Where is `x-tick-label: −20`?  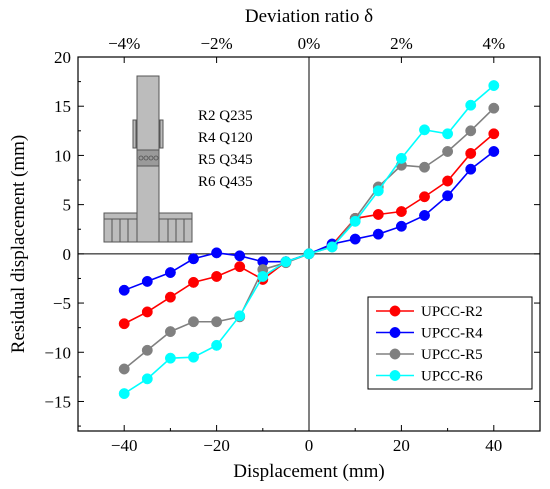 x-tick-label: −20 is located at coordinates (216, 445).